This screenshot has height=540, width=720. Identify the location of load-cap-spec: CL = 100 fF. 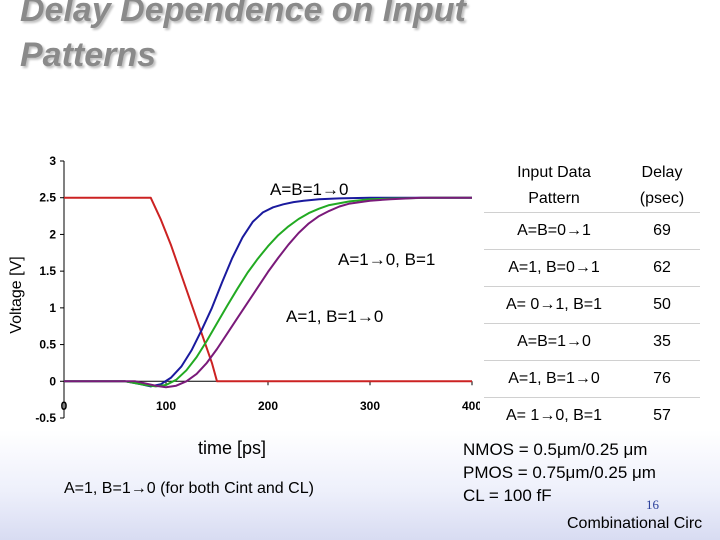
(507, 495).